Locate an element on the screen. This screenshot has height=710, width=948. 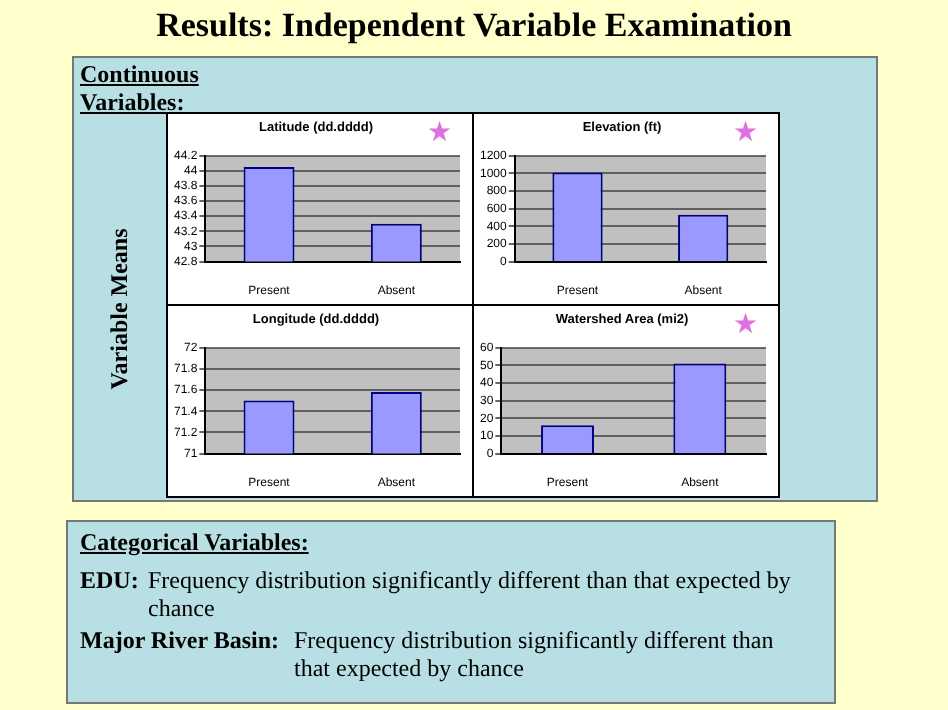
text: EDU: is located at coordinates (109, 581).